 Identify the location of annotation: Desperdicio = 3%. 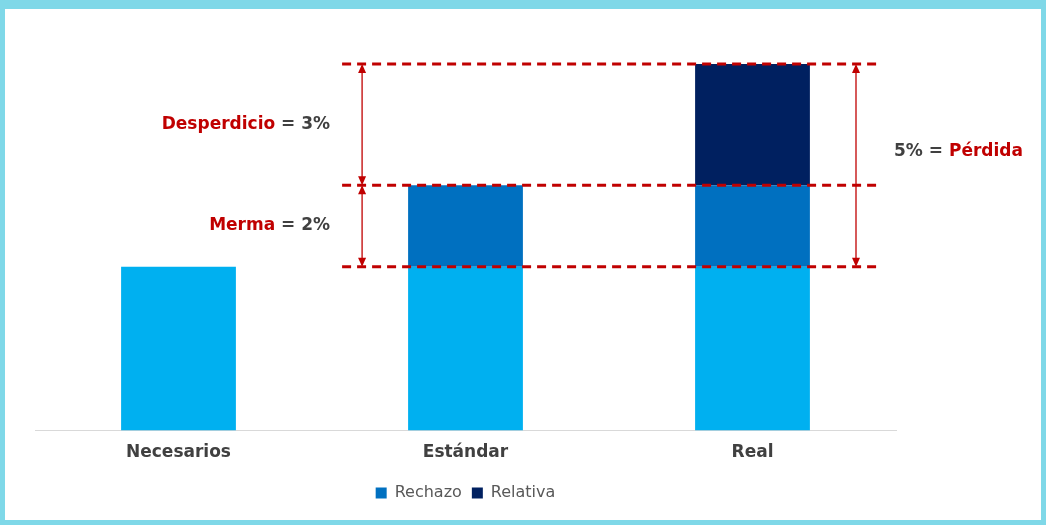
(246, 123).